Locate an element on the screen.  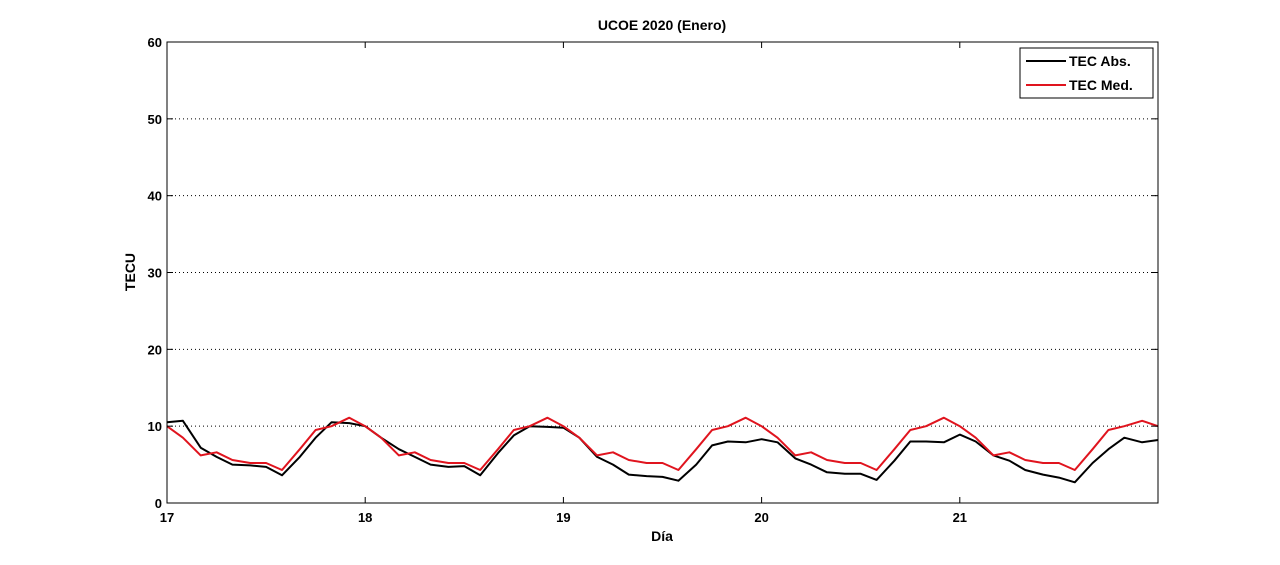
legend-label-tec-abs: TEC Abs. is located at coordinates (1100, 61).